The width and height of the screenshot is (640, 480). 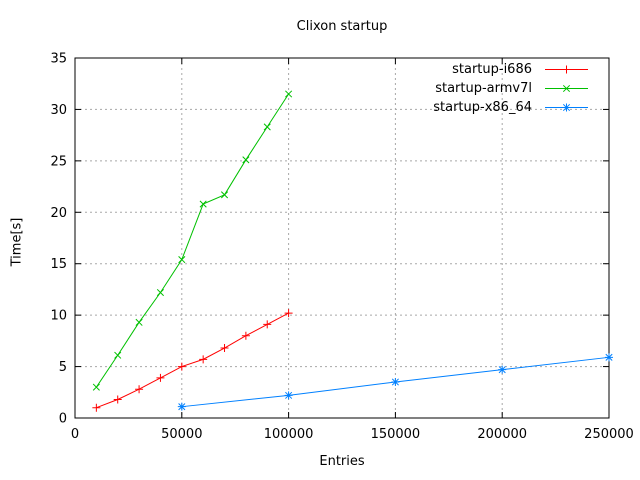 I want to click on y-tick-label: 35, so click(x=58, y=59).